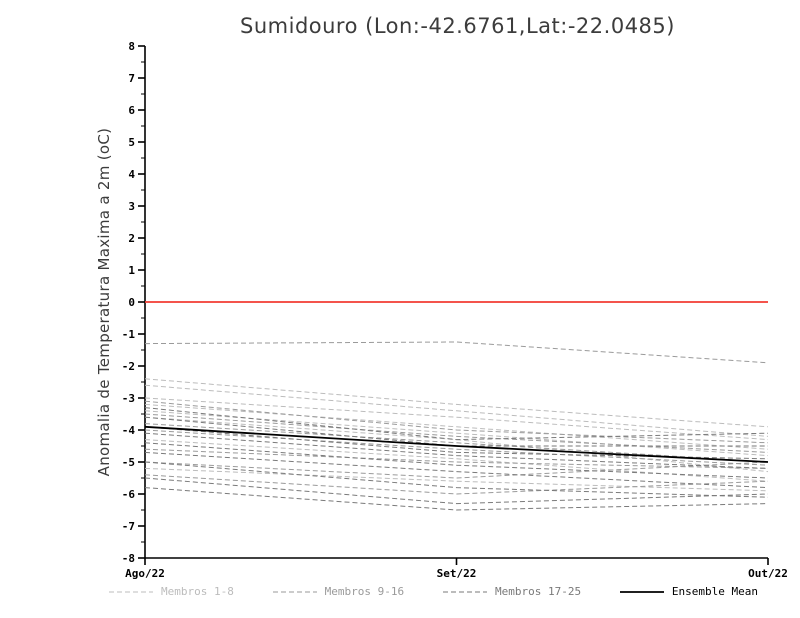 The height and width of the screenshot is (618, 800). What do you see at coordinates (128, 398) in the screenshot?
I see `svg-text: -3` at bounding box center [128, 398].